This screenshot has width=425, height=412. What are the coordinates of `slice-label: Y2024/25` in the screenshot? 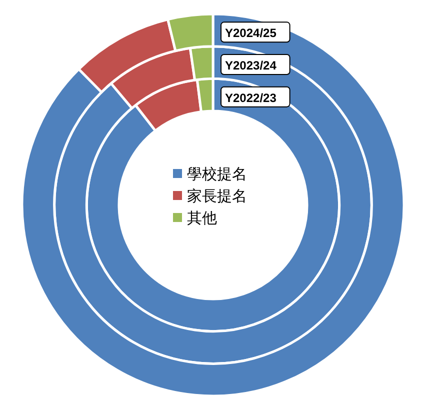 It's located at (251, 33).